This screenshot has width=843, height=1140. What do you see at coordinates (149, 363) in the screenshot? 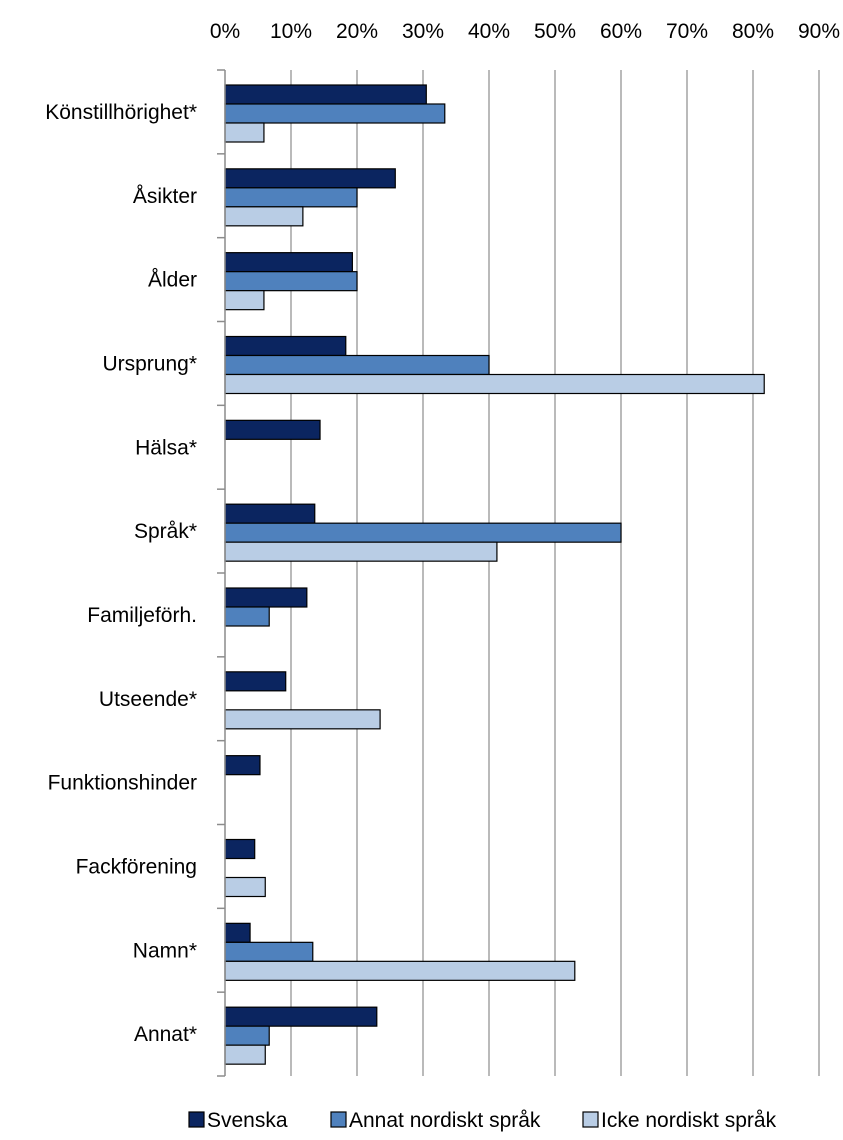
I see `category-label-ursprung: Ursprung*` at bounding box center [149, 363].